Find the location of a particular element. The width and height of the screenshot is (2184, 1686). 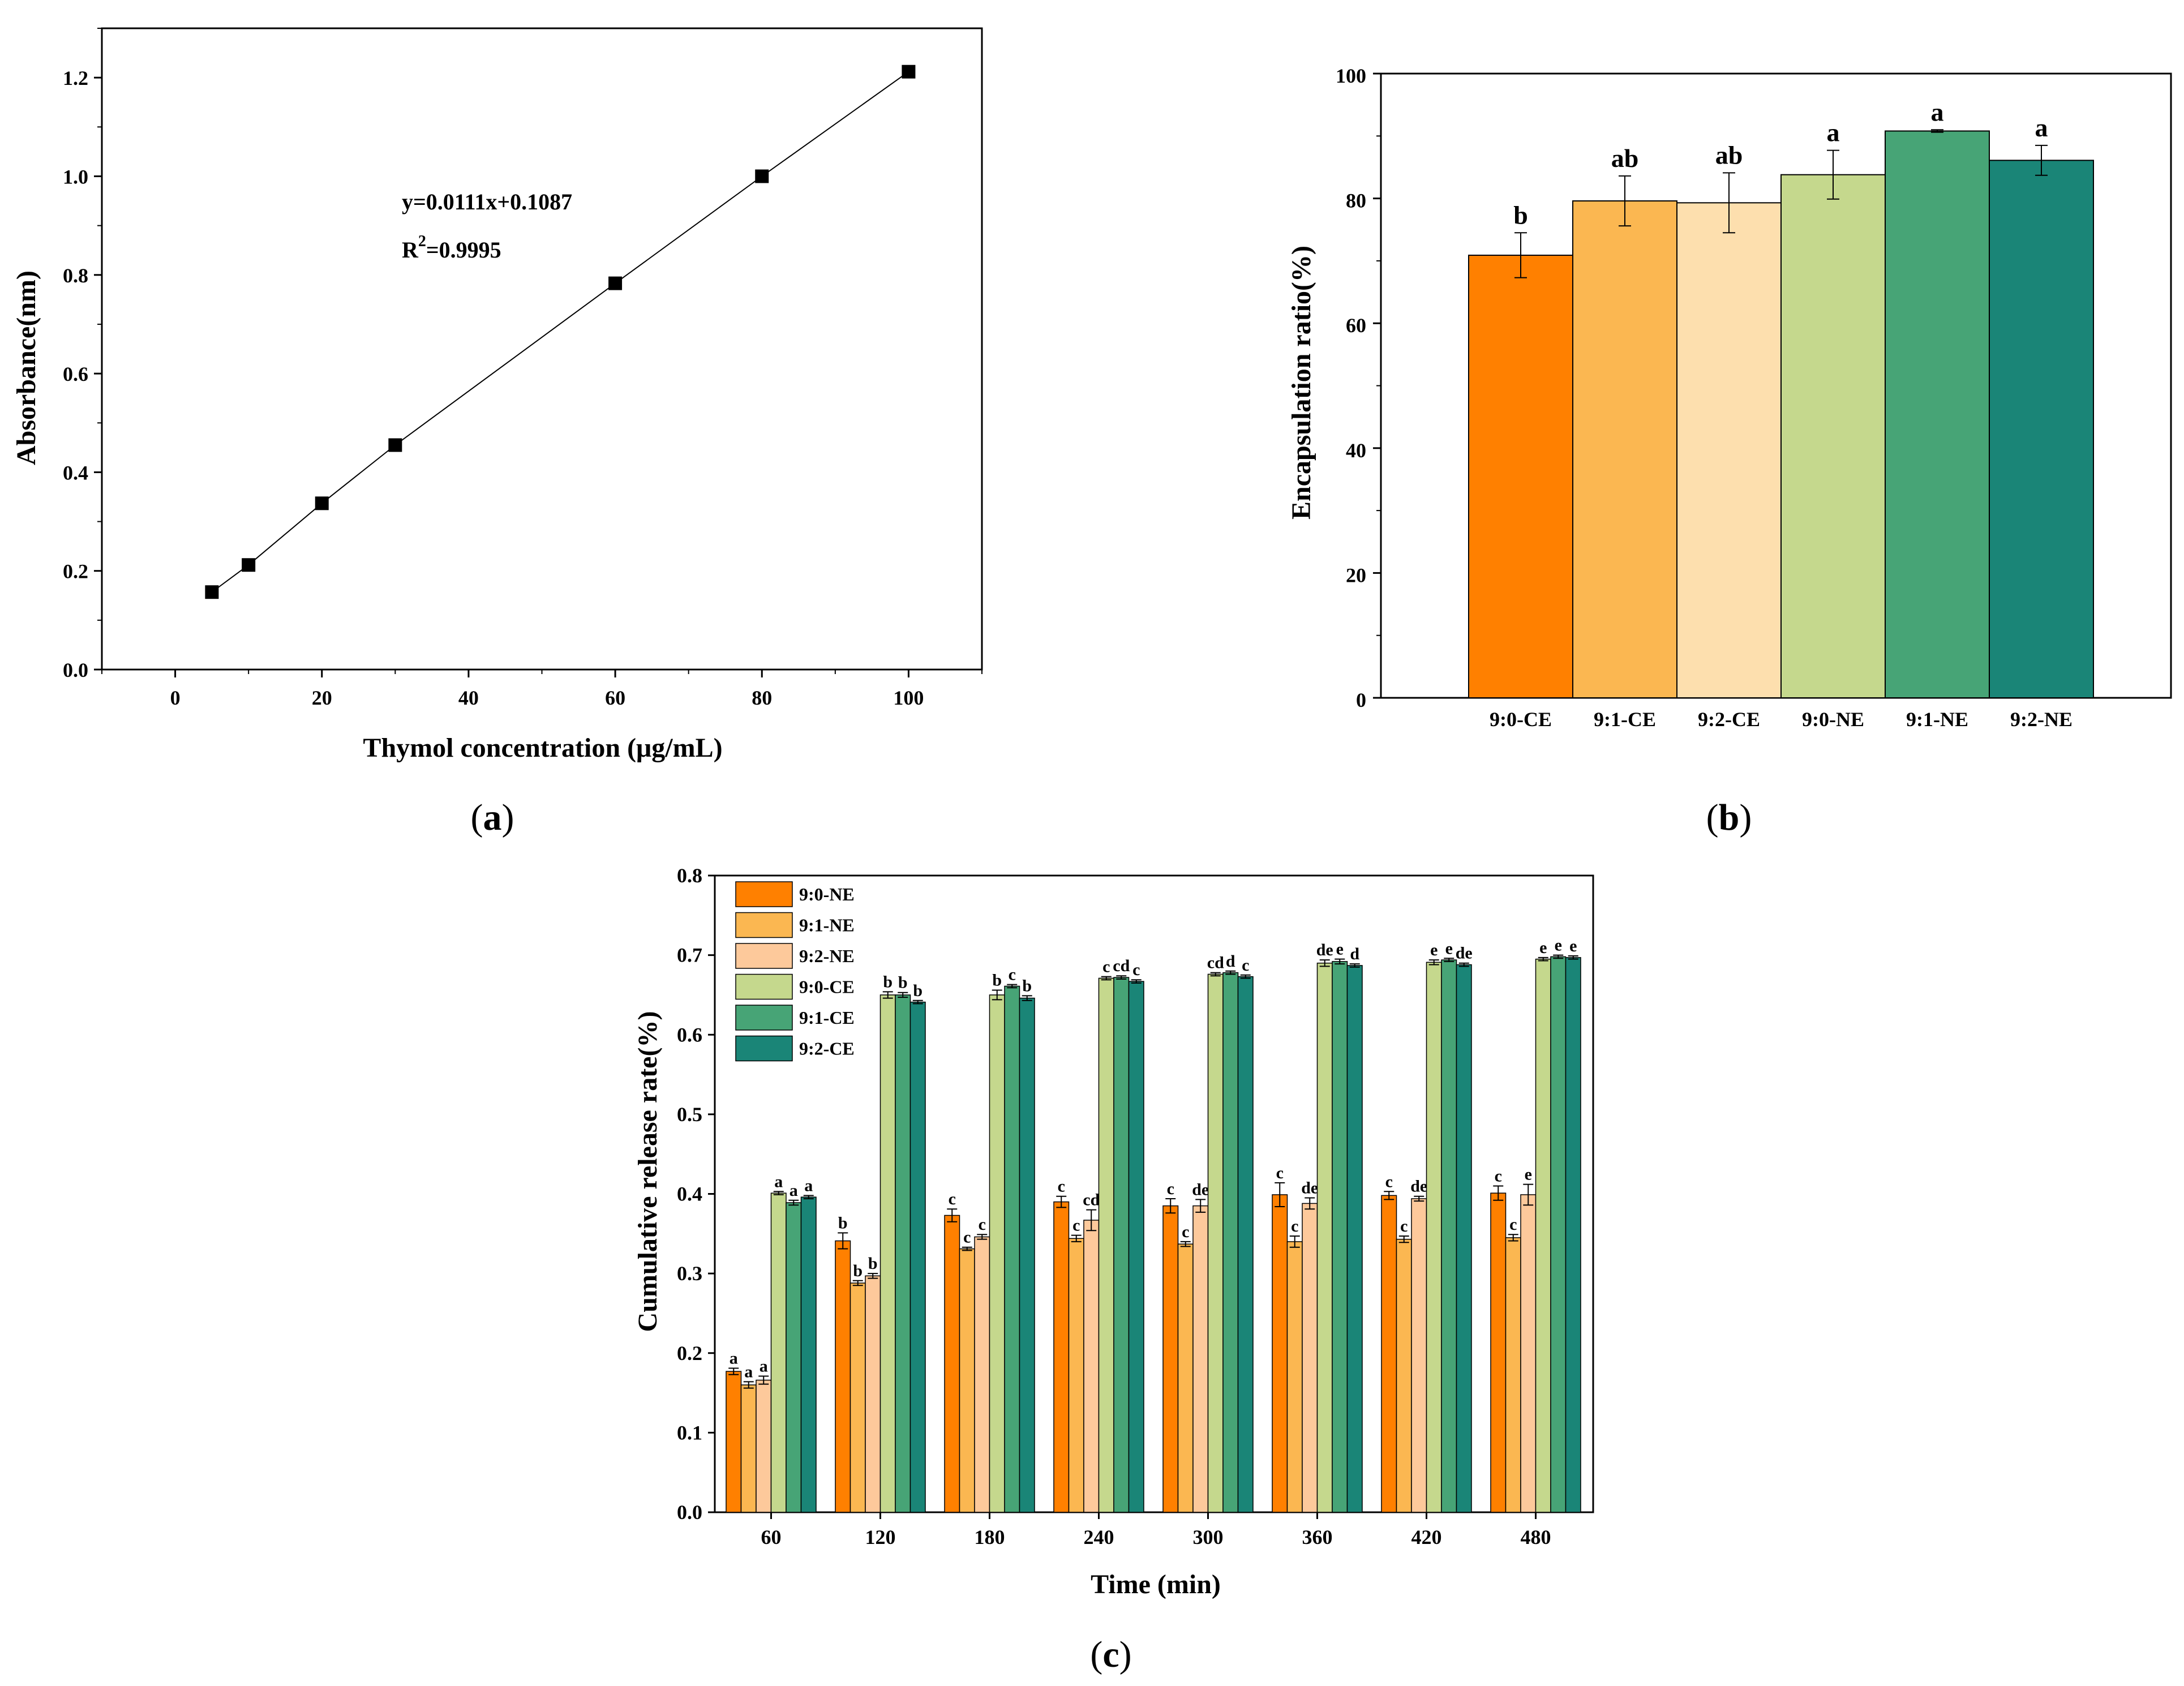

chart-a-ytick-label: 0.0 is located at coordinates (75, 670).